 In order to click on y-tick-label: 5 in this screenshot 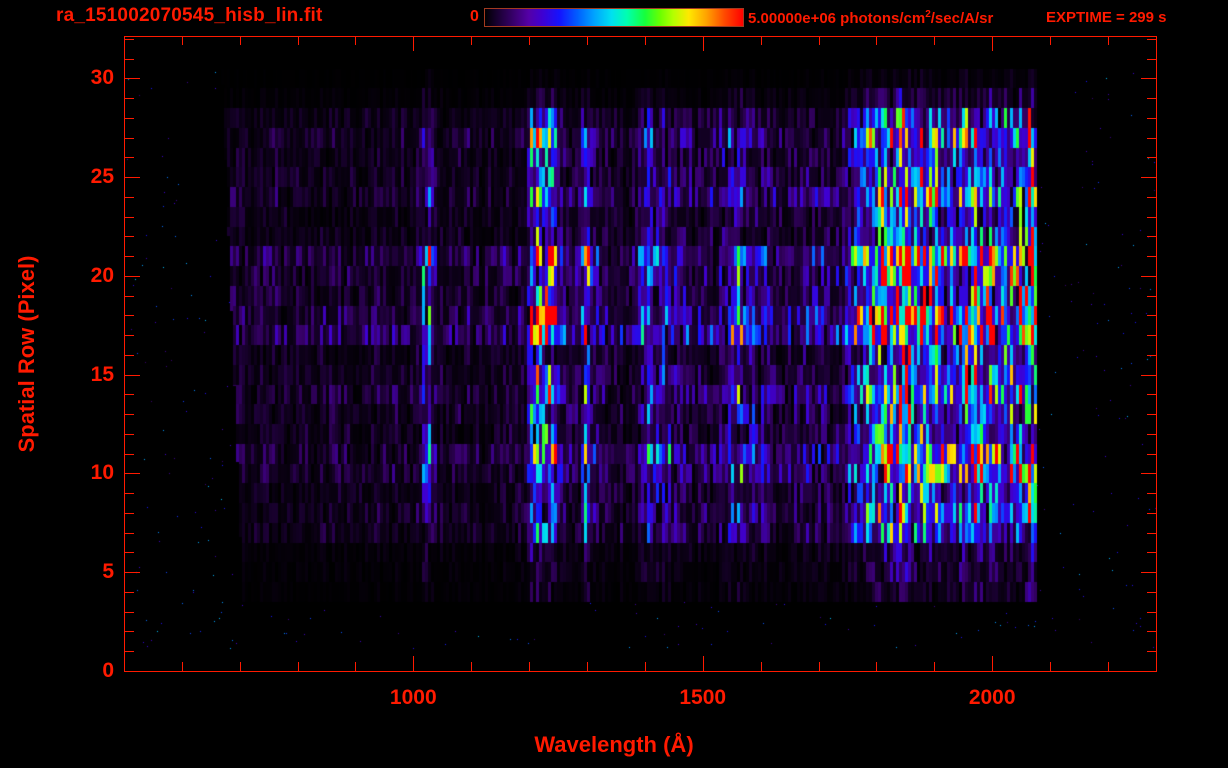, I will do `click(108, 572)`.